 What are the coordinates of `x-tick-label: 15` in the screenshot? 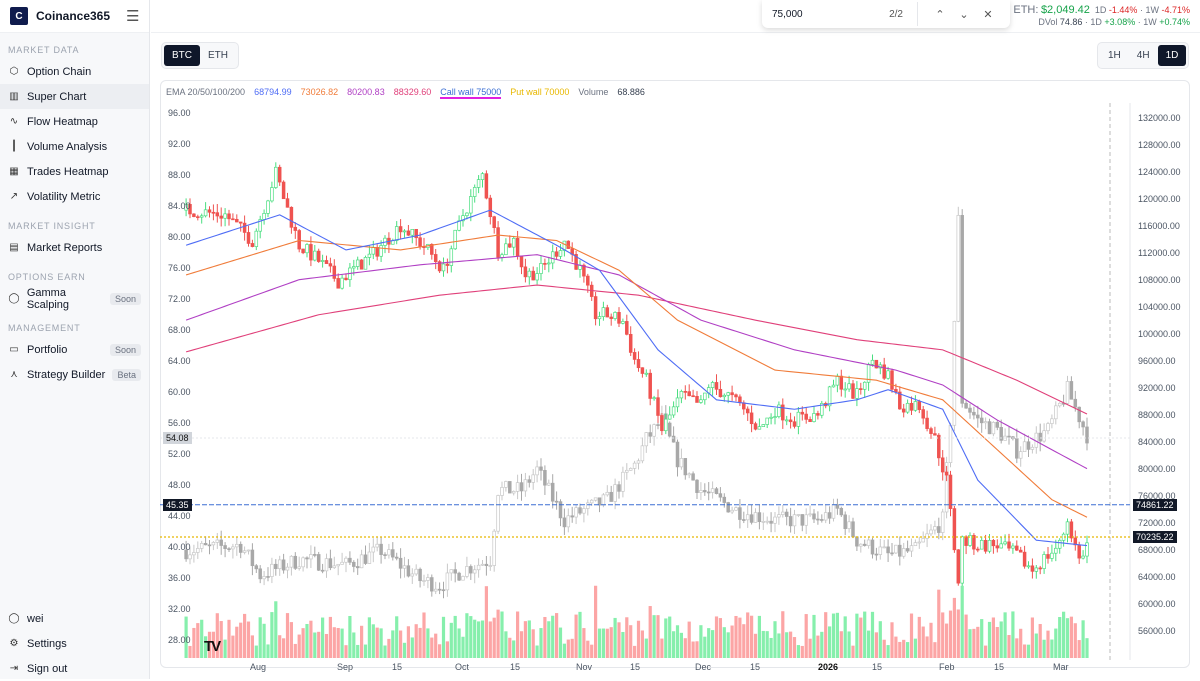 It's located at (515, 667).